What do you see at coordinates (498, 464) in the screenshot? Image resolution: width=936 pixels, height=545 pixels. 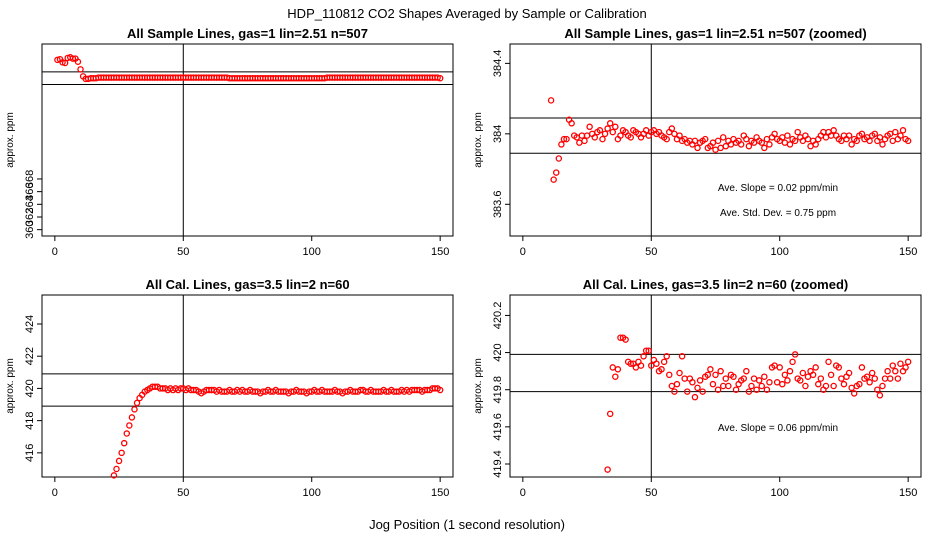 I see `y-tick-label: 419.4` at bounding box center [498, 464].